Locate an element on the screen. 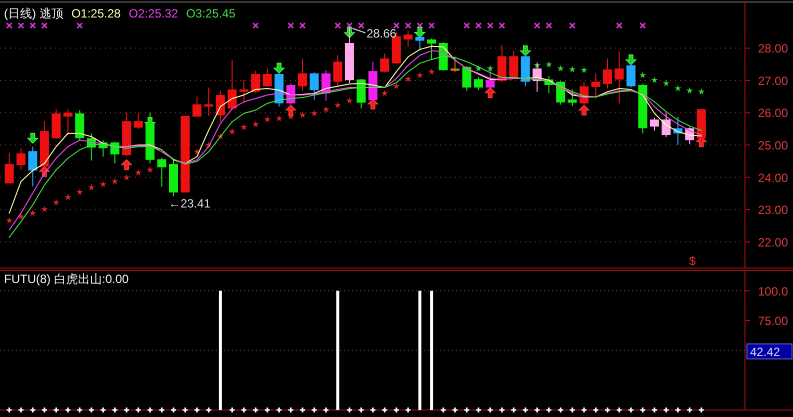 The width and height of the screenshot is (793, 417). text: 42.42 is located at coordinates (765, 351).